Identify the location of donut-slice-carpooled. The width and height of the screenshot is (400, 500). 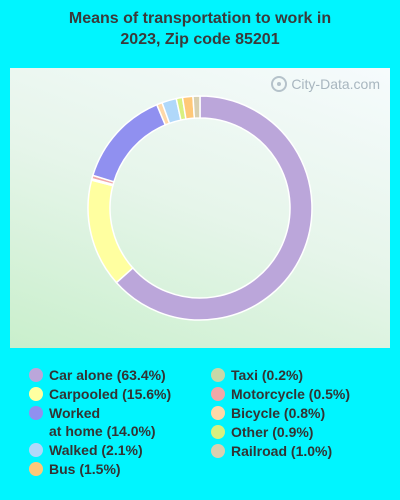
(110, 231).